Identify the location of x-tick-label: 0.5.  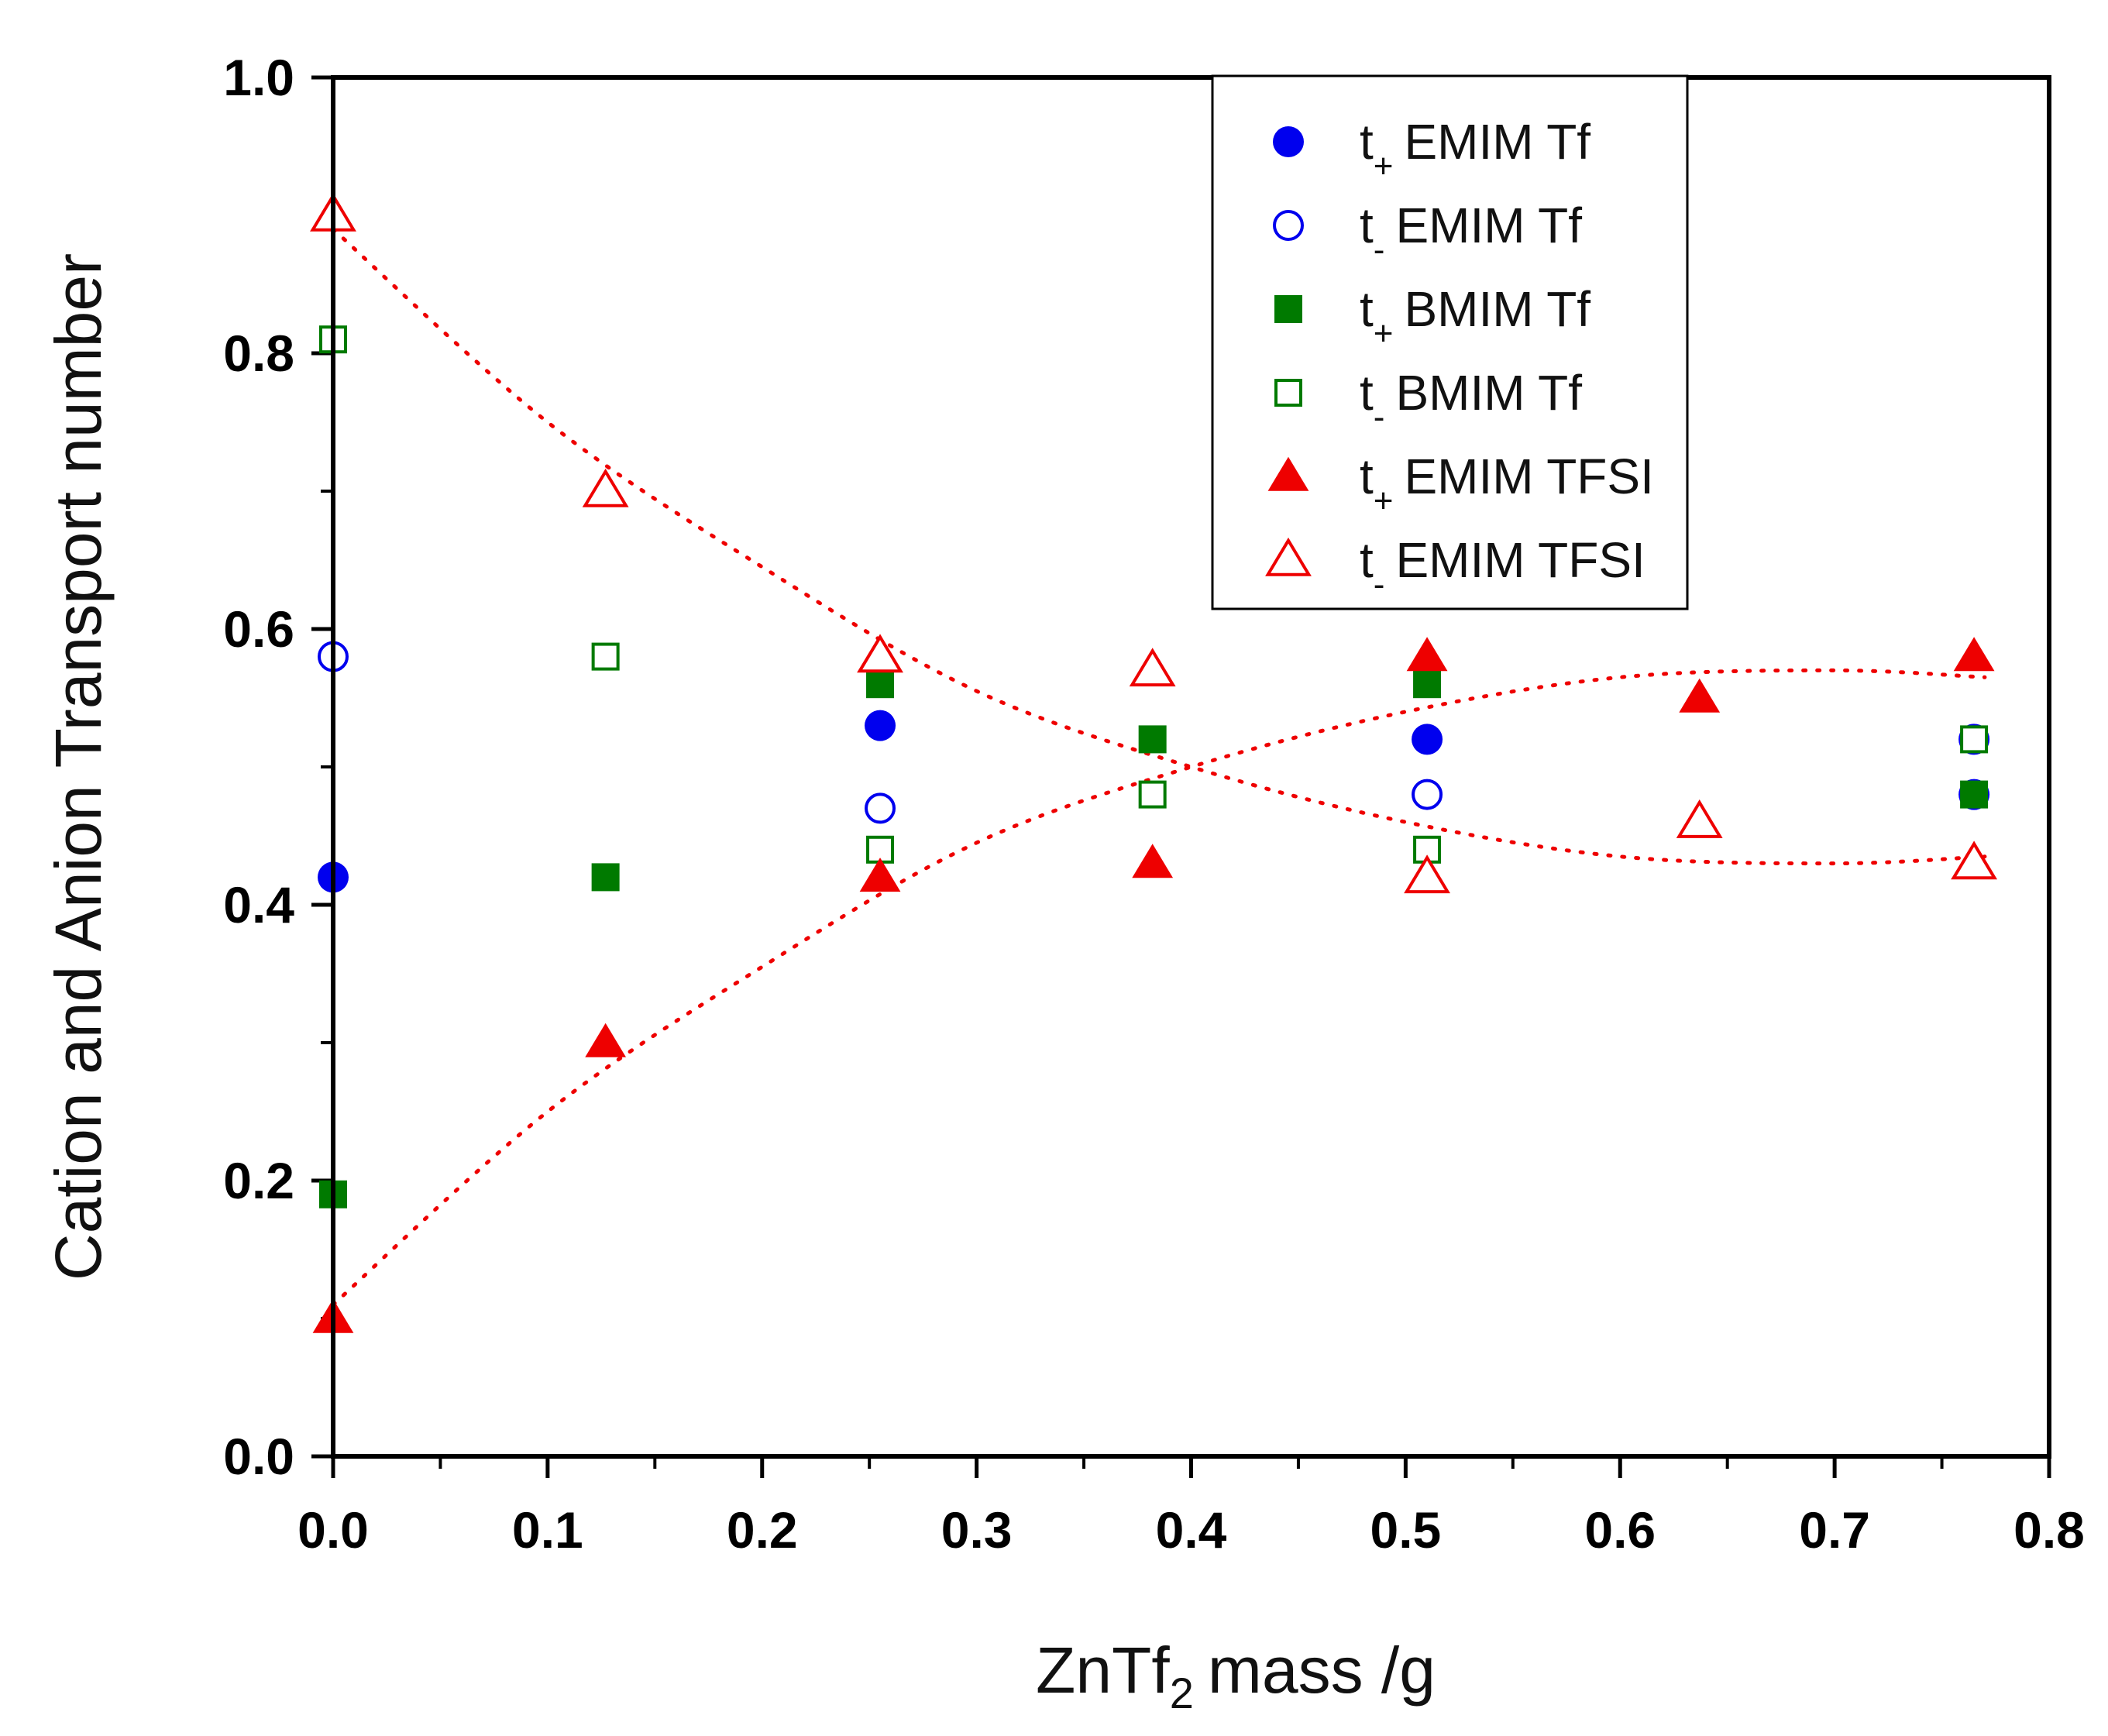
(1406, 1530).